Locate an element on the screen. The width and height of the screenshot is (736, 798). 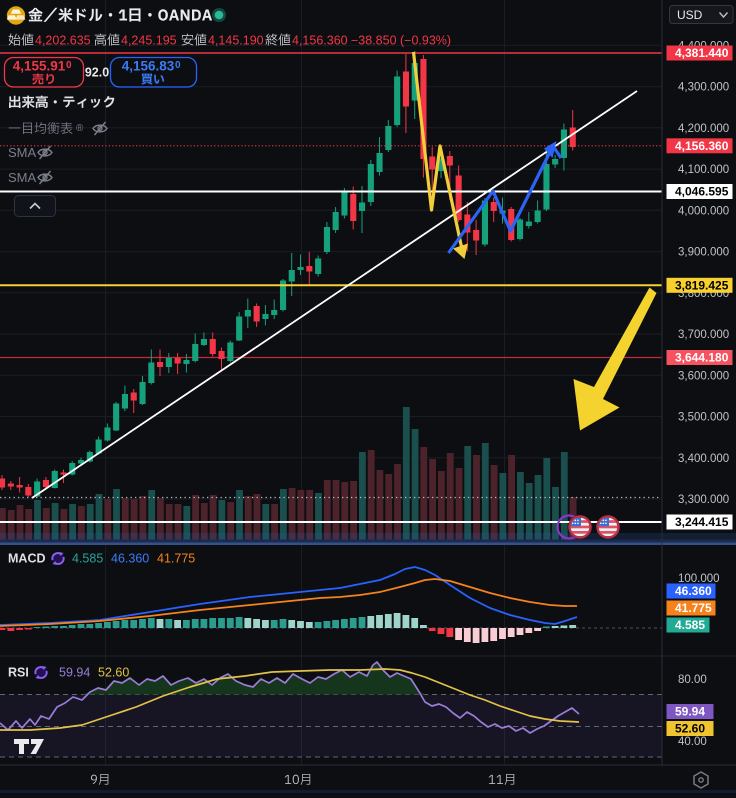
svg-text: 4,381.440 is located at coordinates (702, 53).